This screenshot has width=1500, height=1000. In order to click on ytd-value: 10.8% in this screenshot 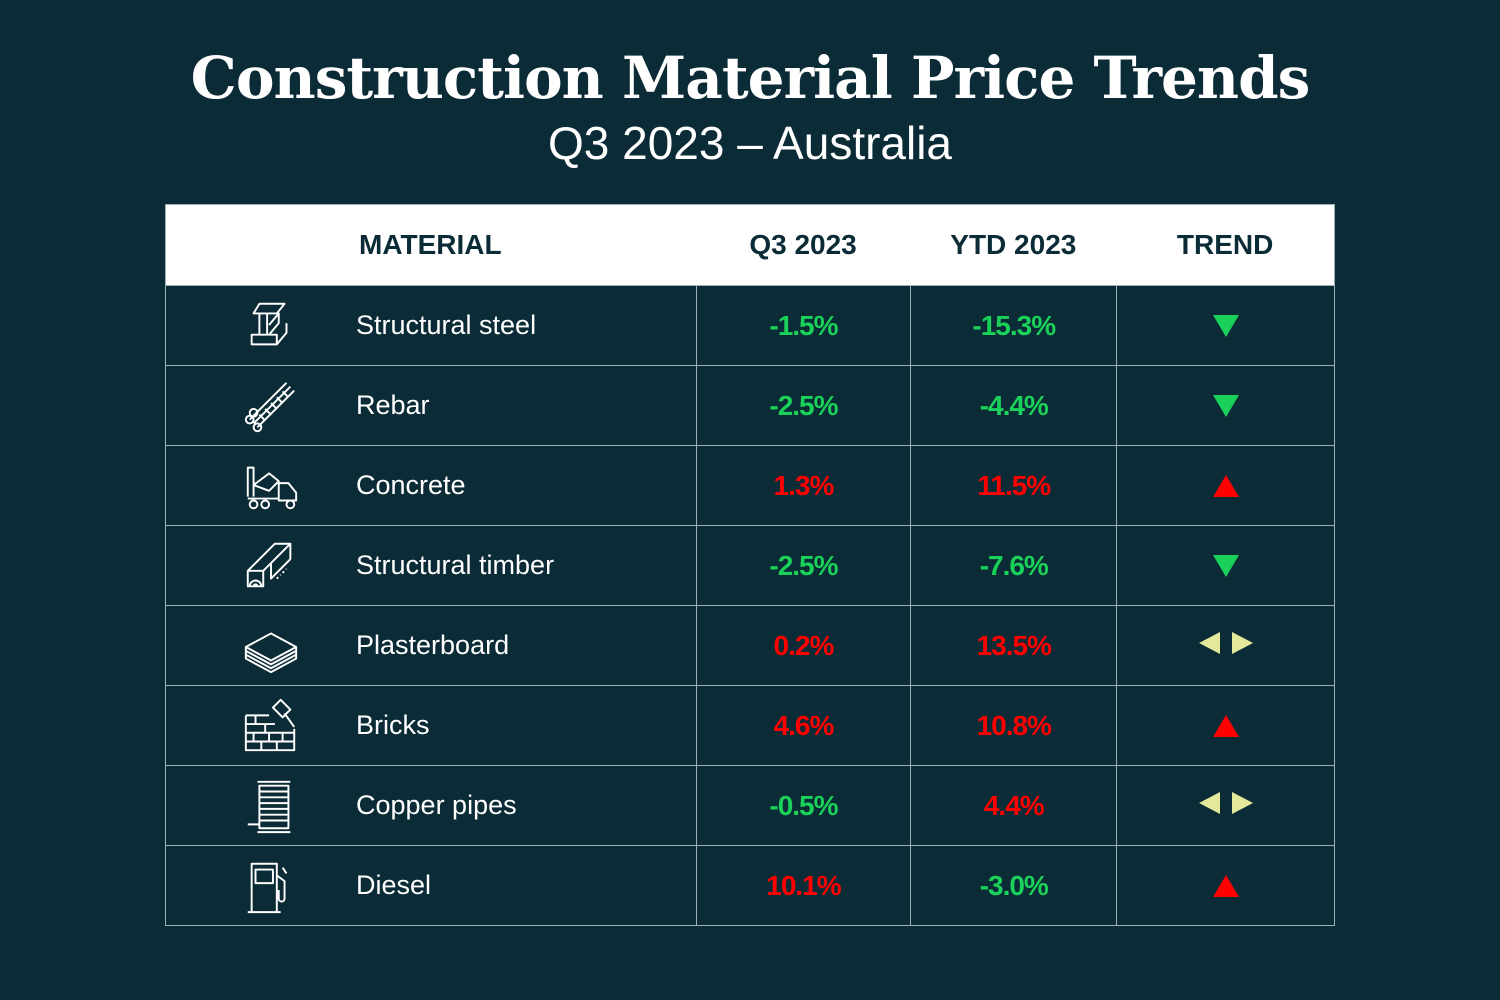, I will do `click(1014, 725)`.